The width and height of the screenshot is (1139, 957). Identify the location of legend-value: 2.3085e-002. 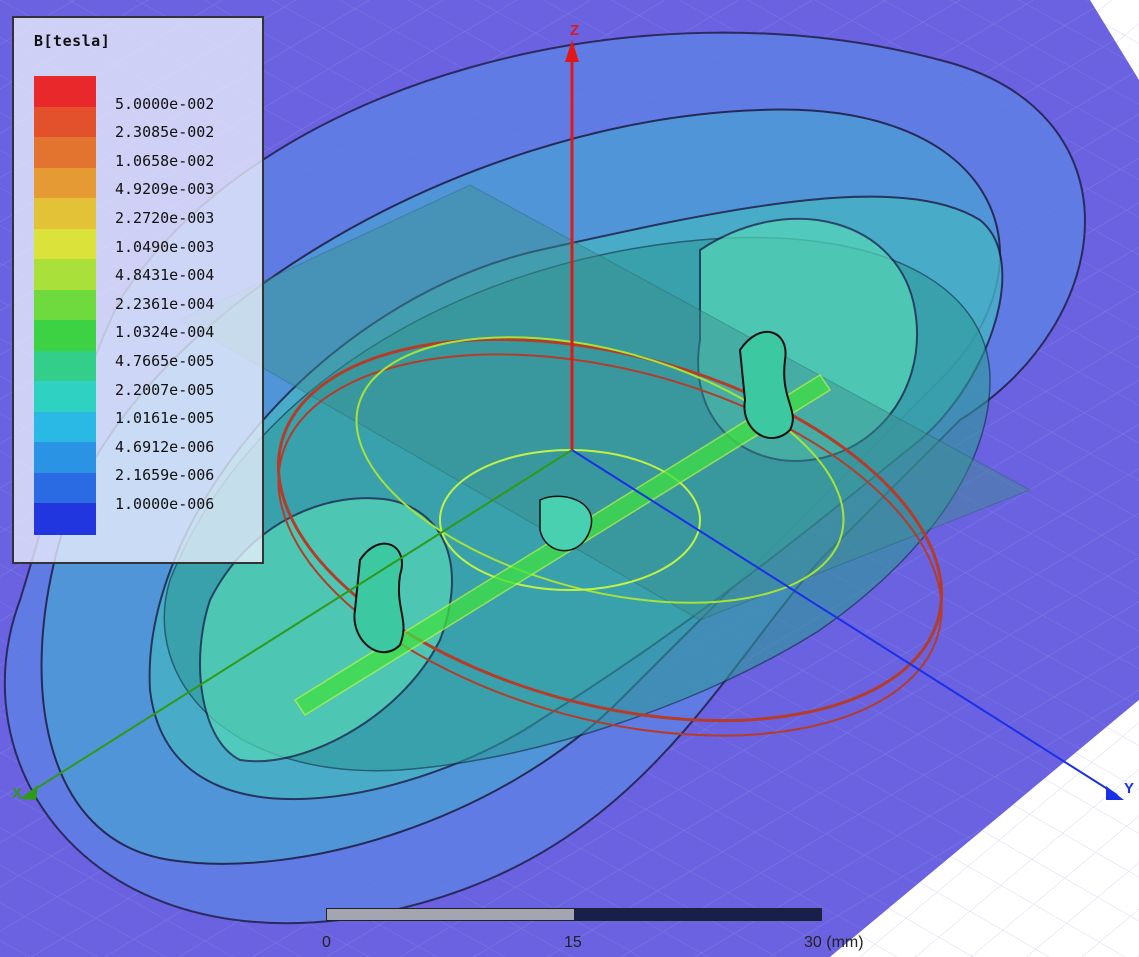
(165, 132).